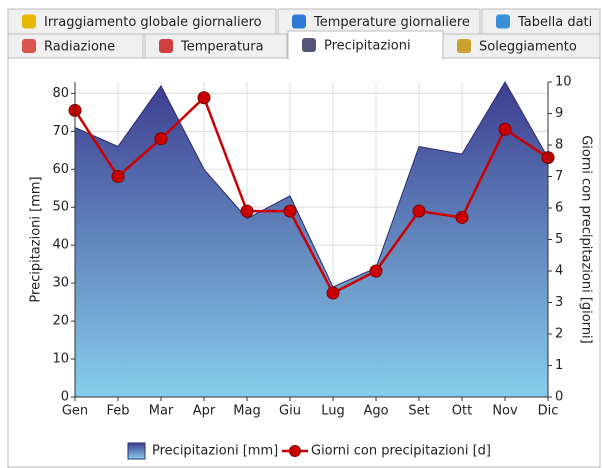 The width and height of the screenshot is (603, 468). I want to click on y2-tick-label: 6, so click(559, 208).